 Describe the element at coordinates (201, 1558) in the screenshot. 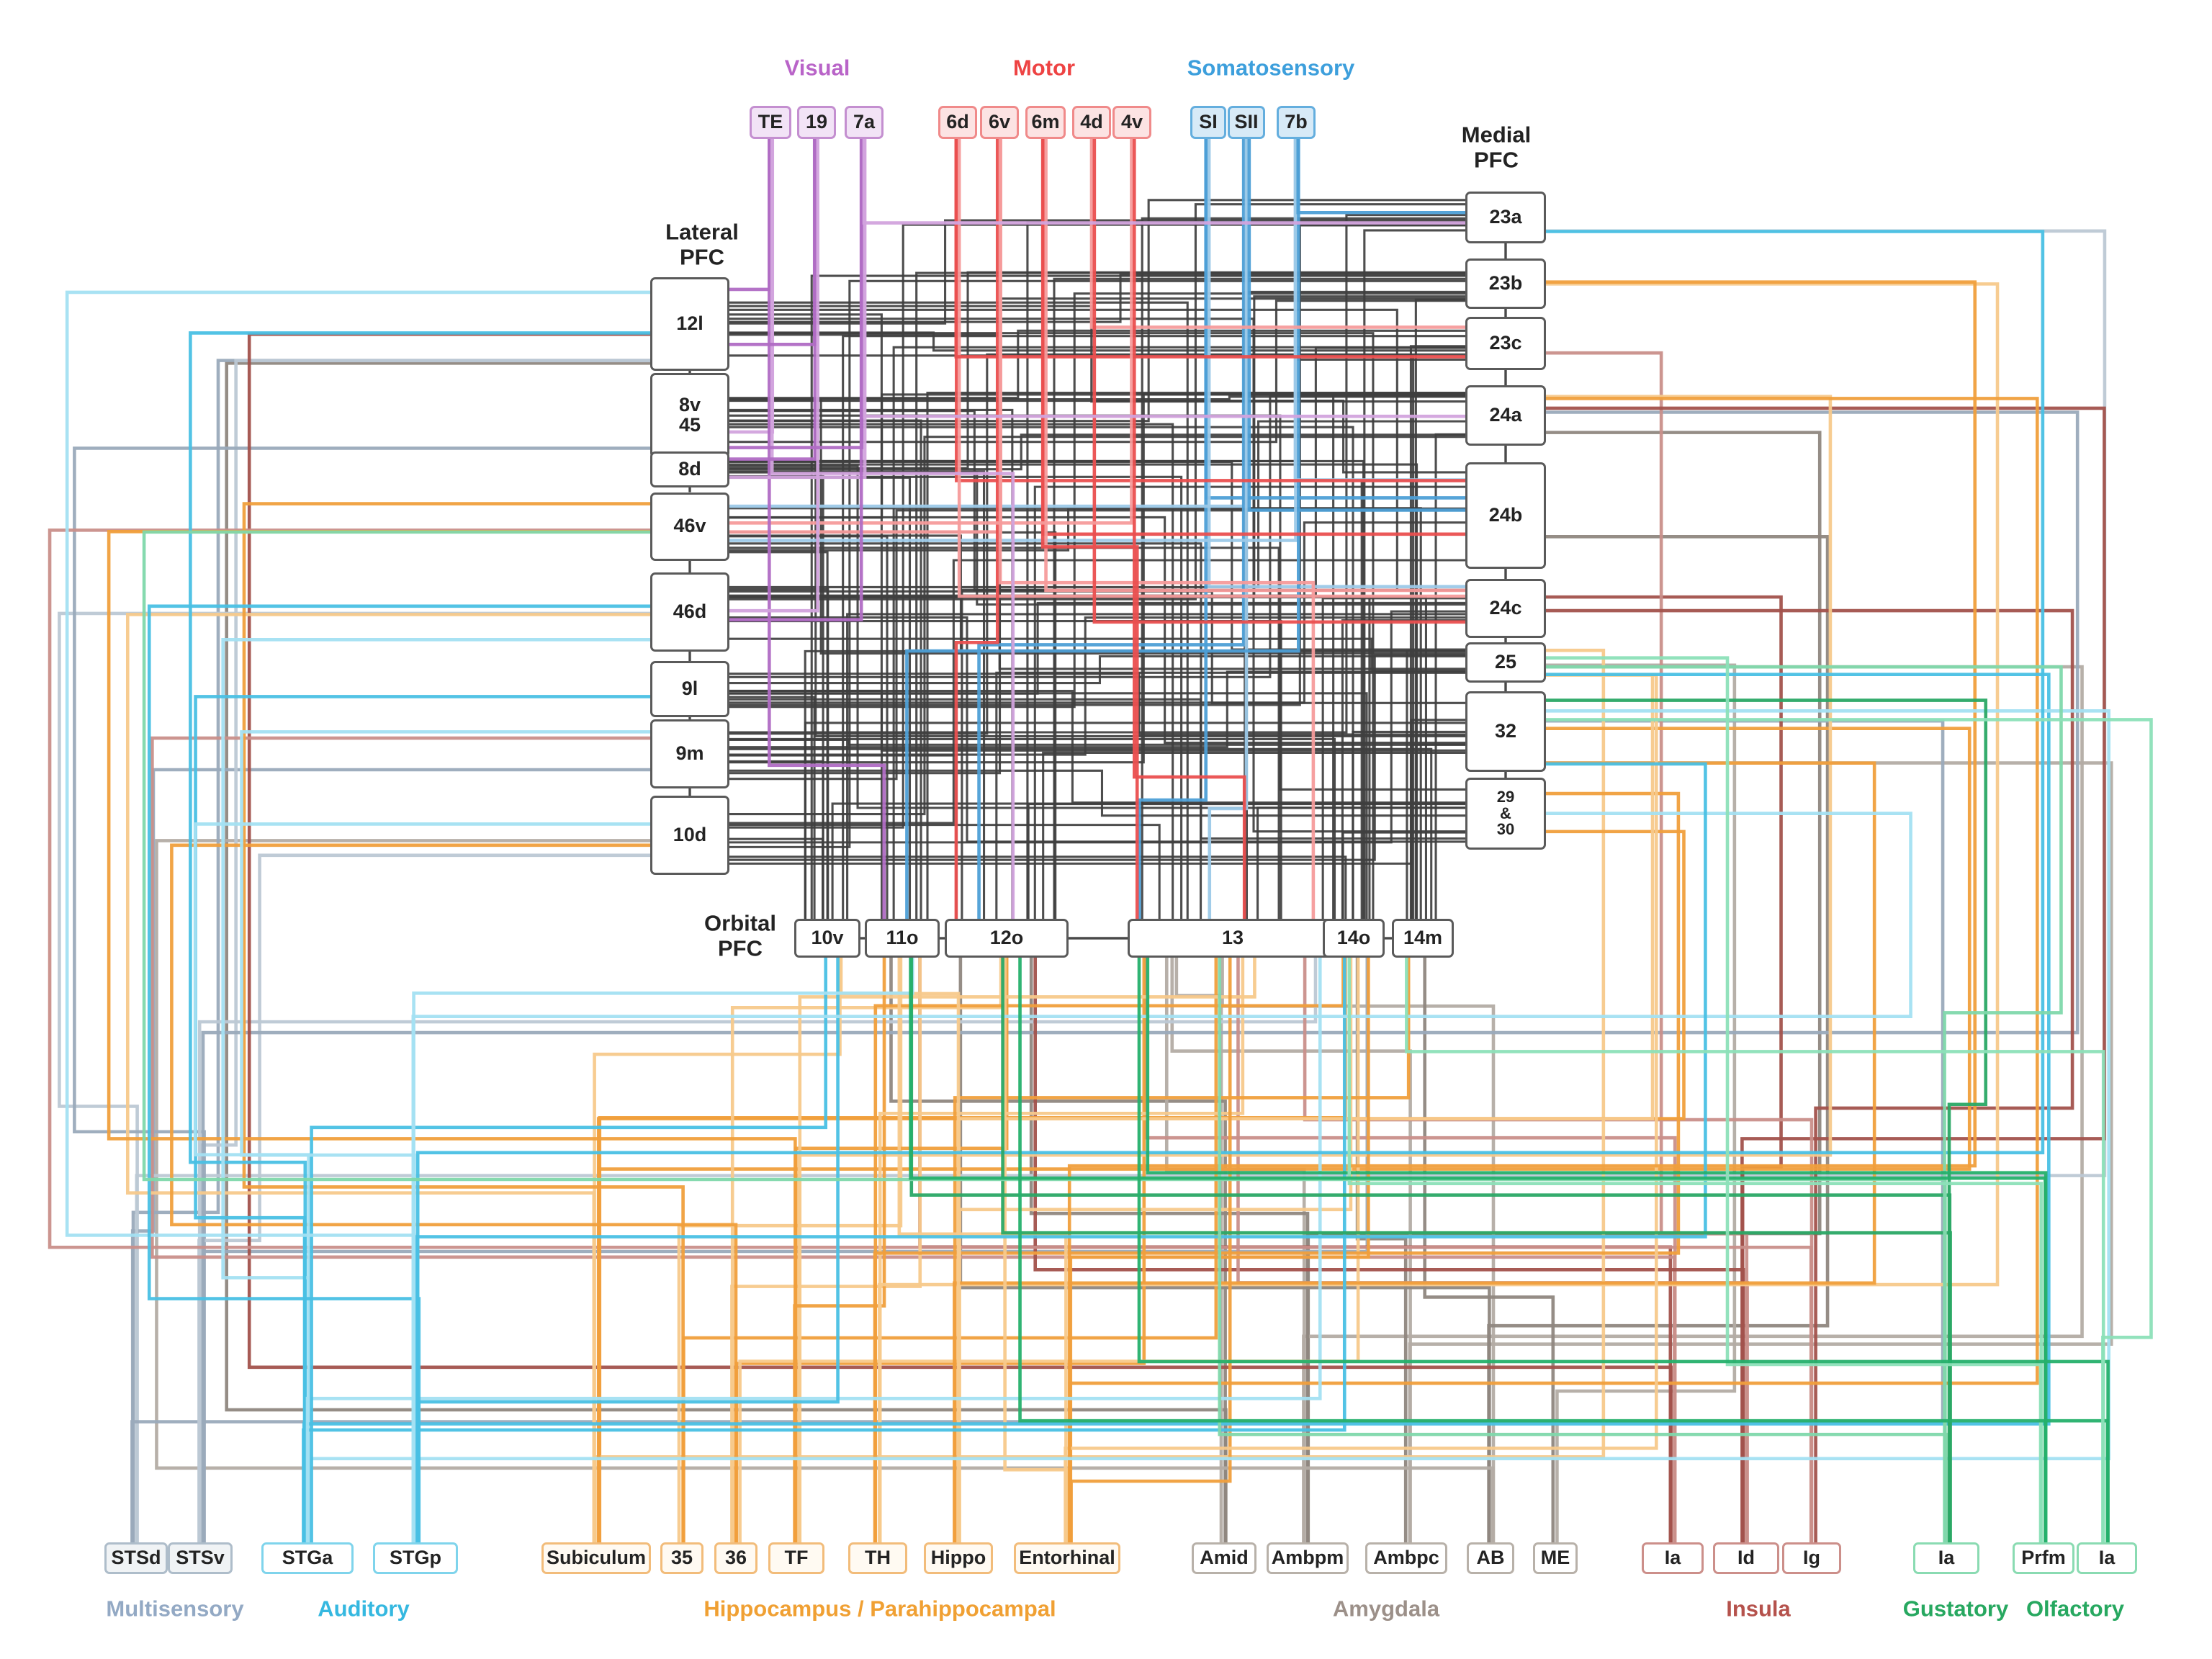

I see `region-box-STSv: STSv` at that location.